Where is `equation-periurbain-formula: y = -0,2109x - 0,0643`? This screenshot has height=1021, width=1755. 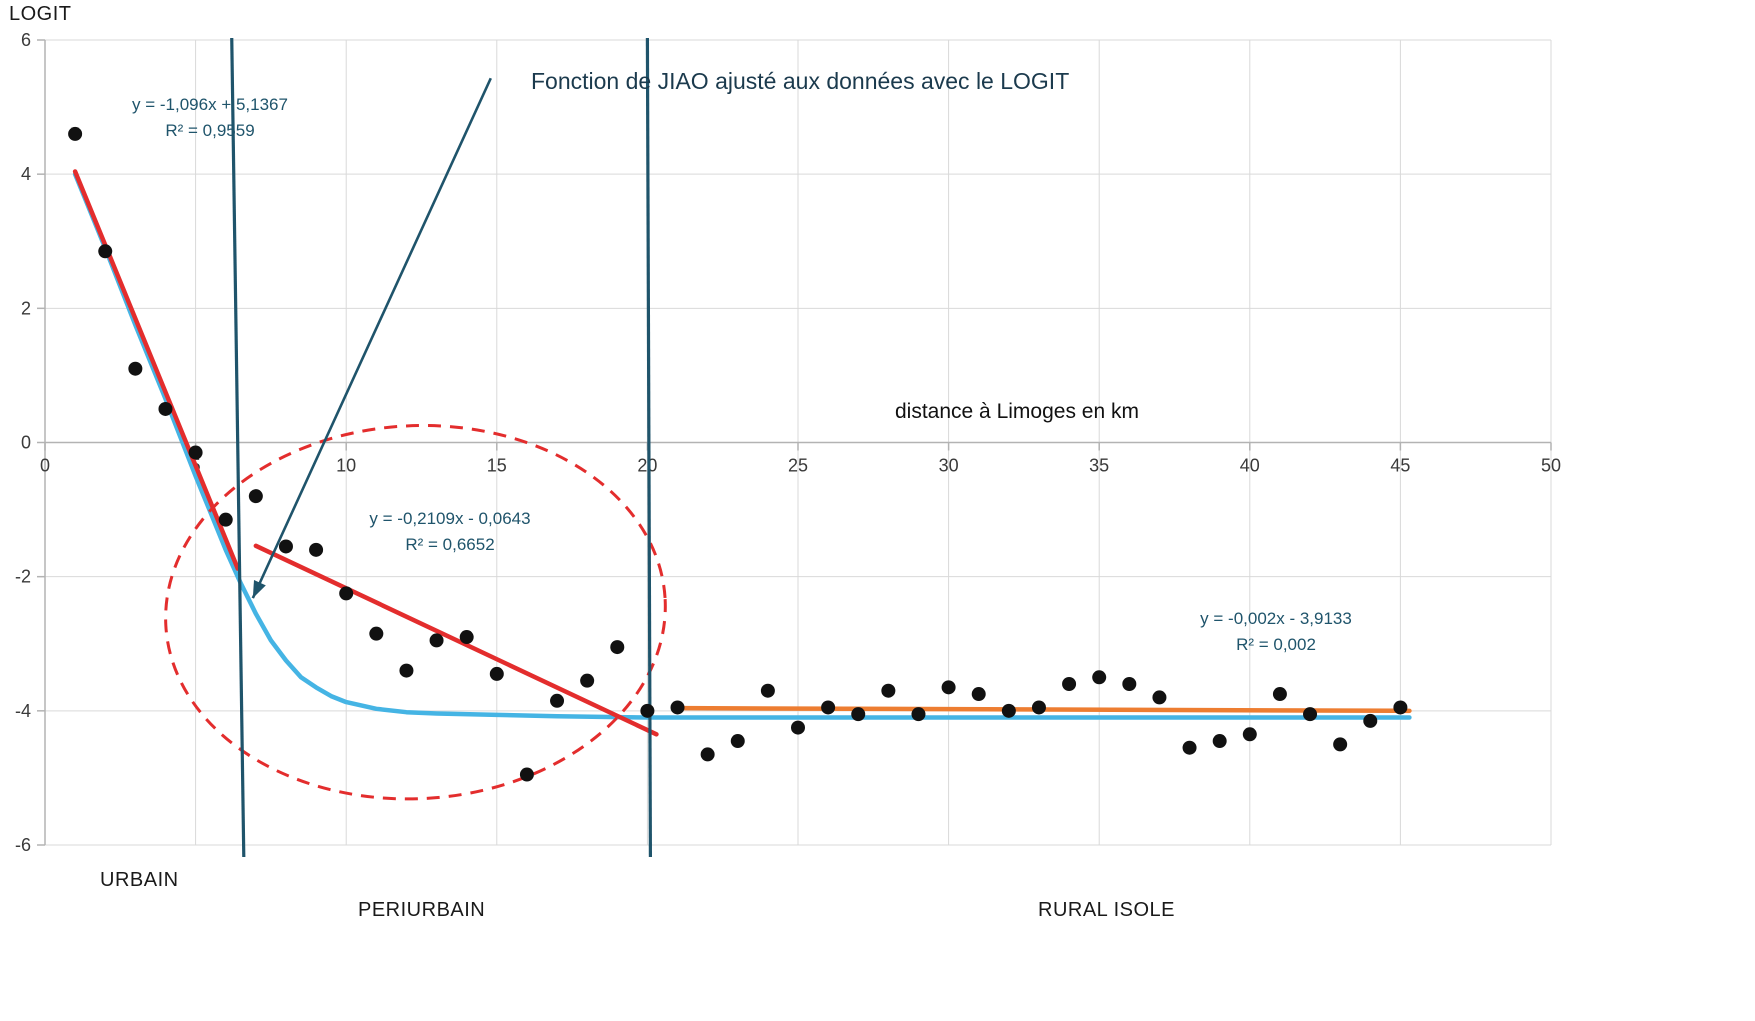
equation-periurbain-formula: y = -0,2109x - 0,0643 is located at coordinates (450, 518).